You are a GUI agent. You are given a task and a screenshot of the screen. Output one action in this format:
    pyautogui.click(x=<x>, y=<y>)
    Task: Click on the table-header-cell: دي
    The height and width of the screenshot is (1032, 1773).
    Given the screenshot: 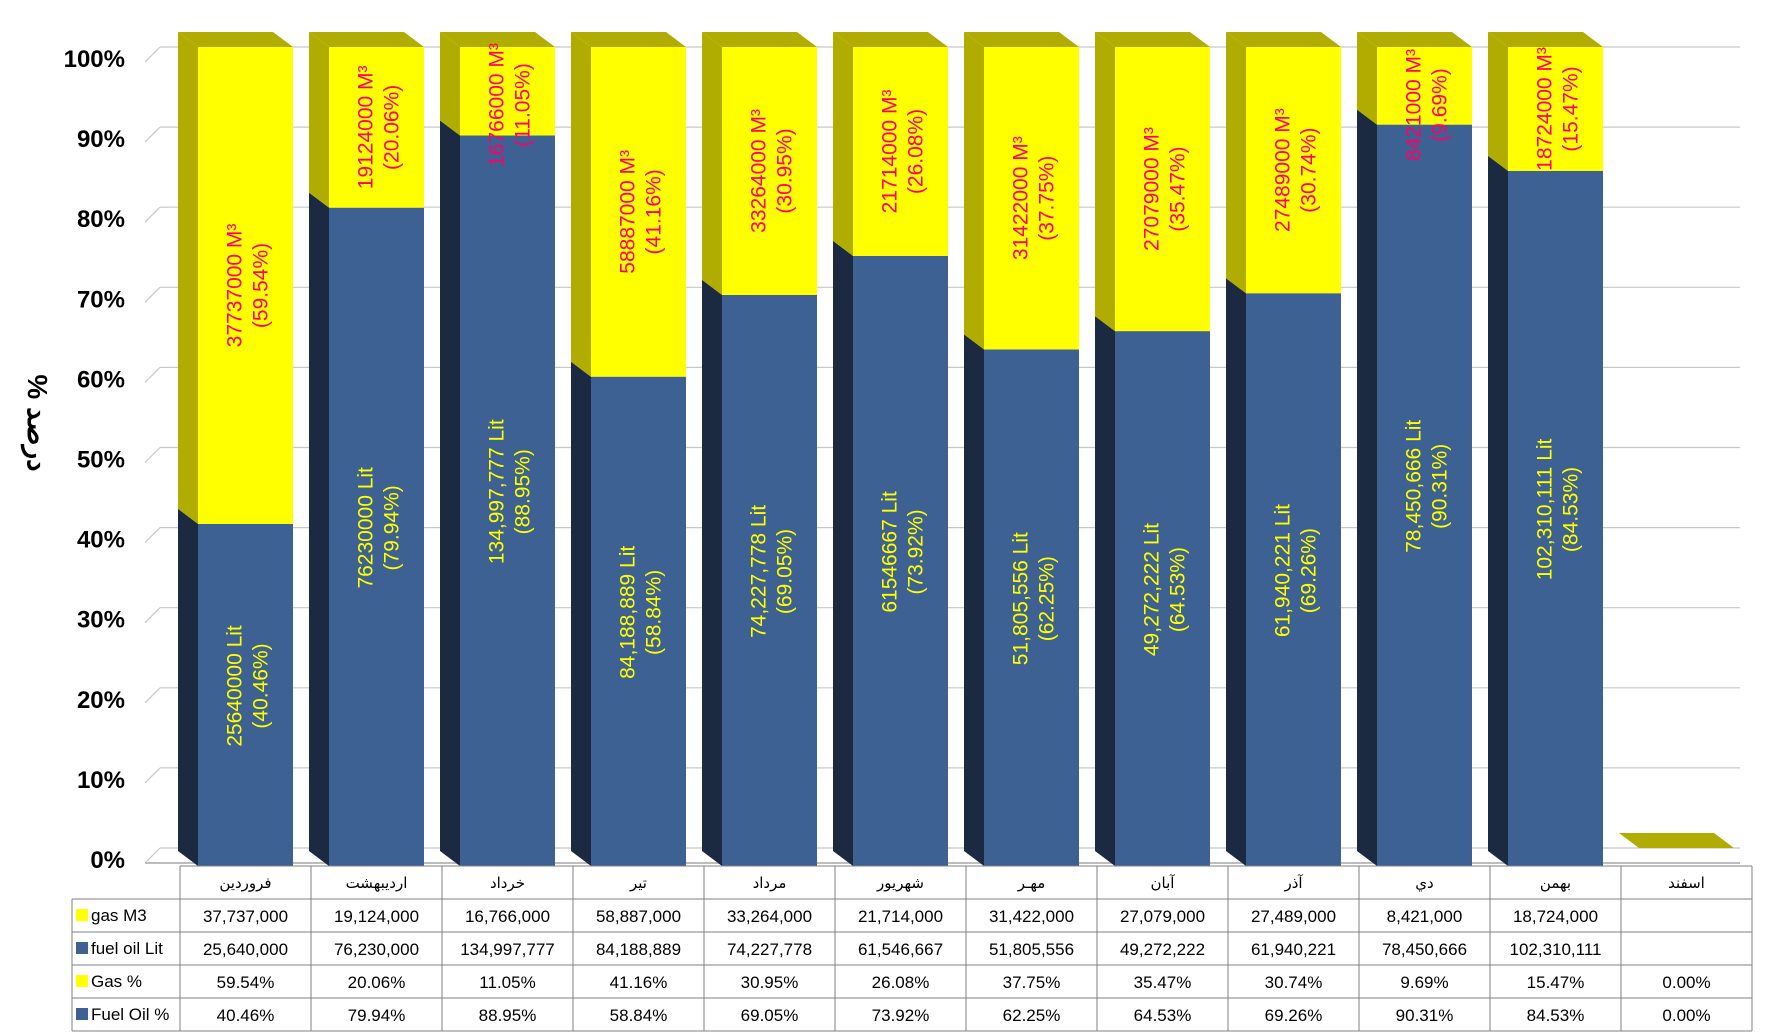 What is the action you would take?
    pyautogui.click(x=1424, y=883)
    